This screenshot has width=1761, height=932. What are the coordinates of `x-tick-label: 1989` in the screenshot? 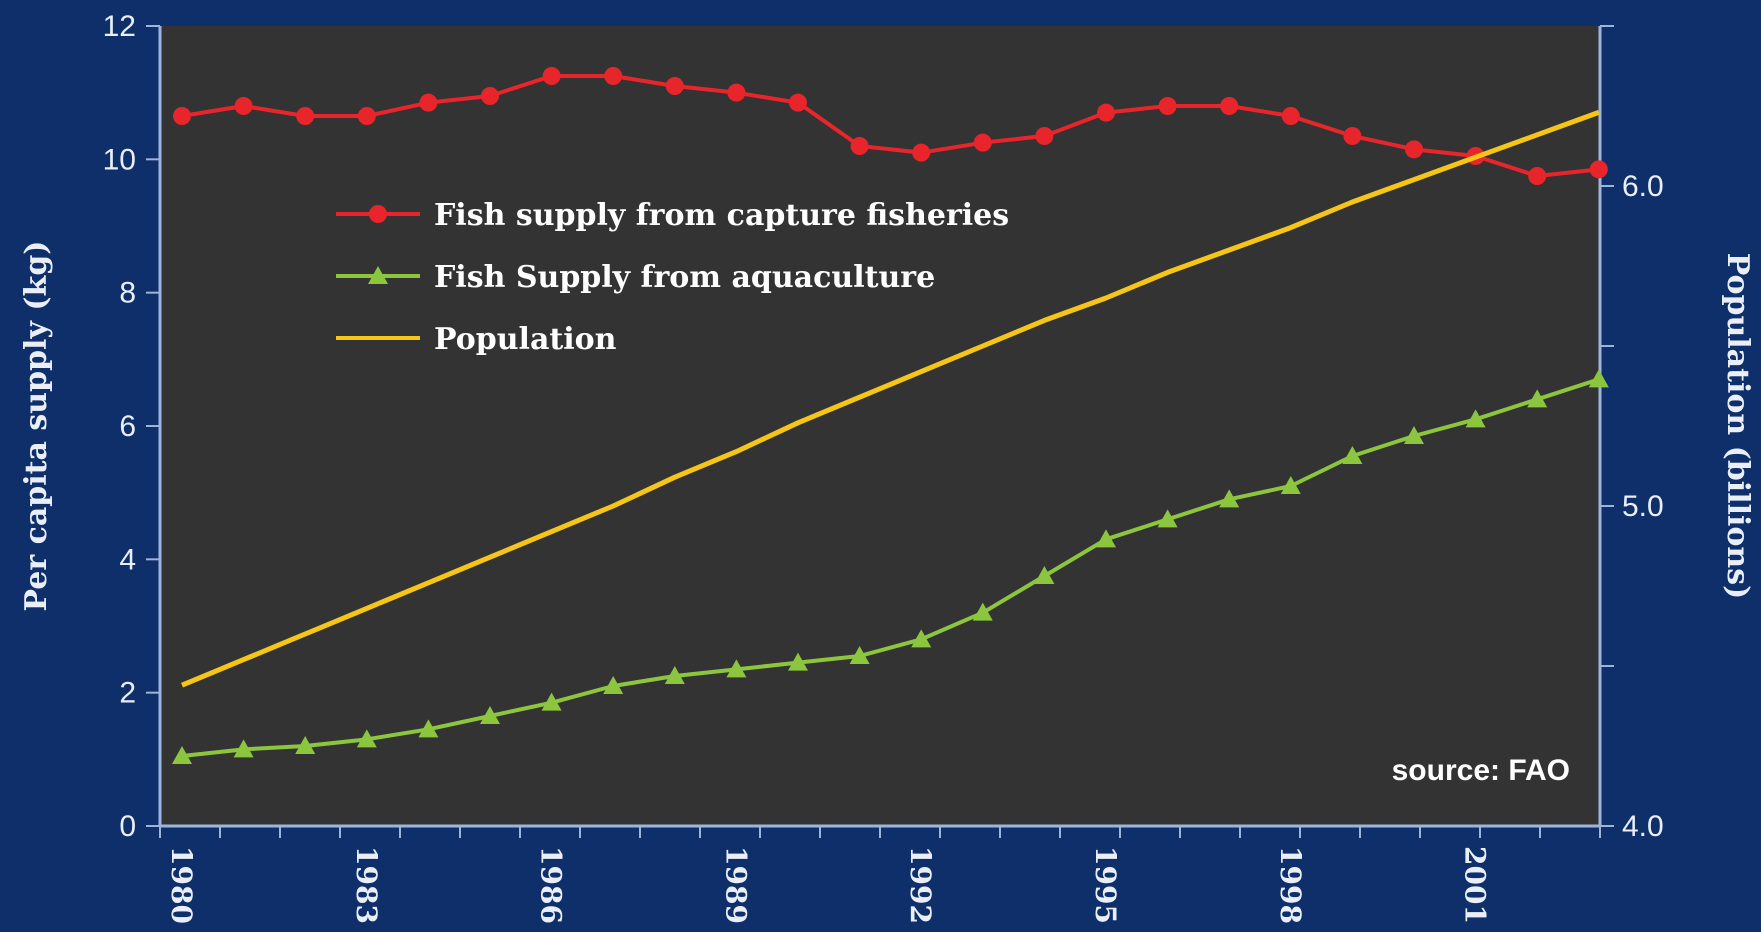 It's located at (735, 885).